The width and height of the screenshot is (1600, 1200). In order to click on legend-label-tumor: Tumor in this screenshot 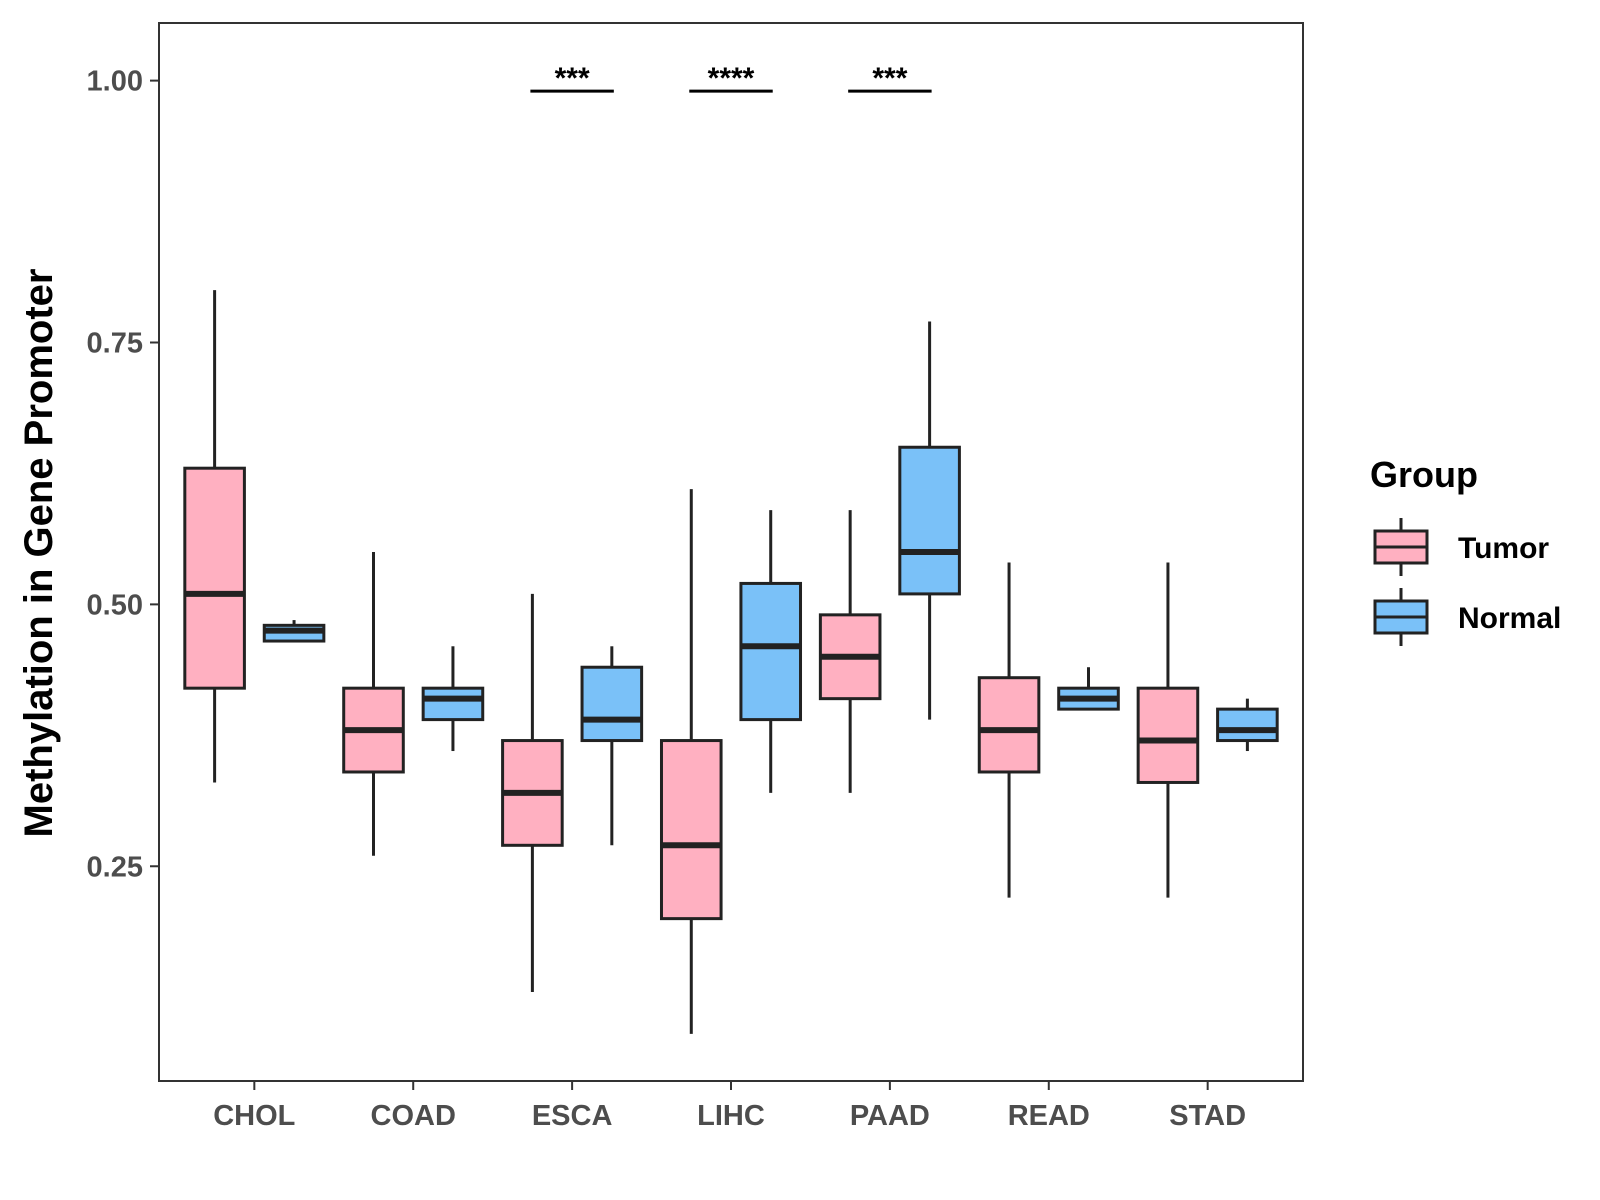, I will do `click(1503, 548)`.